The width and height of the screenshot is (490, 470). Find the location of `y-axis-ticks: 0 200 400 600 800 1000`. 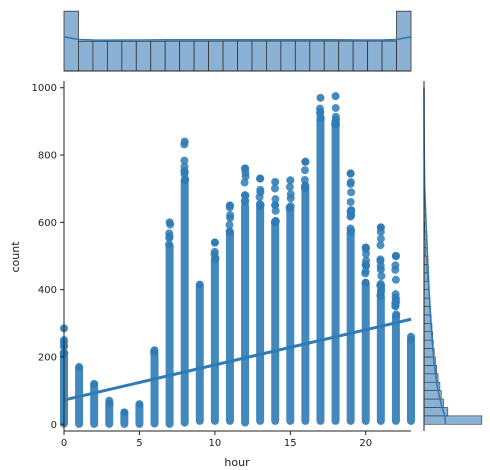

y-axis-ticks: 0 200 400 600 800 1000 is located at coordinates (48, 257).